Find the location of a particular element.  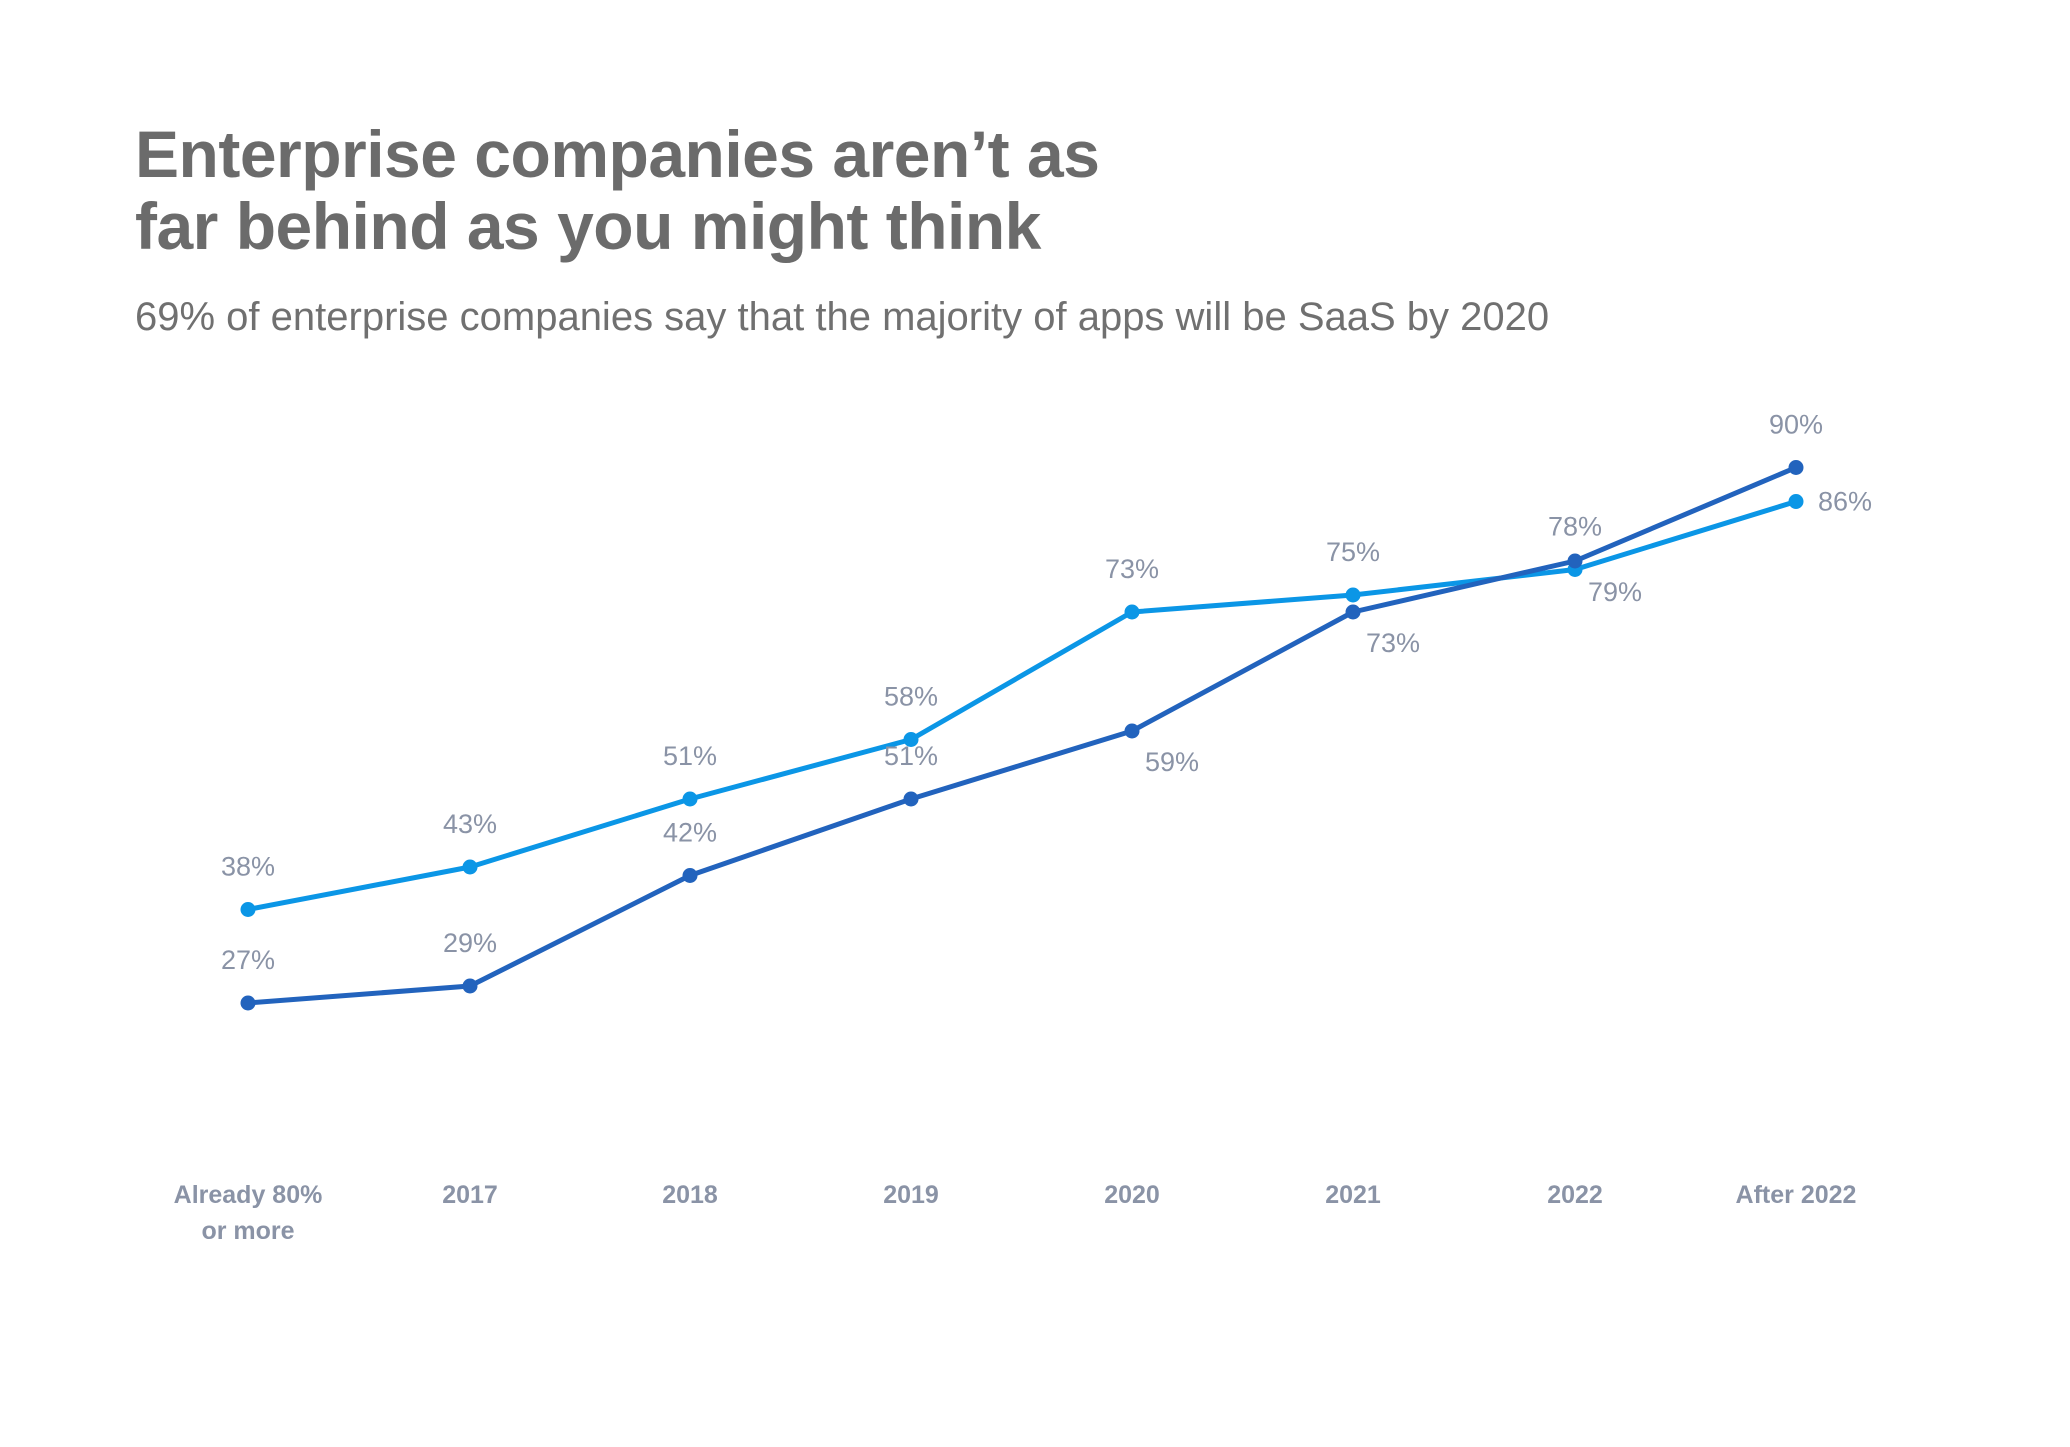

x-tick-label: 2022 is located at coordinates (1575, 1195).